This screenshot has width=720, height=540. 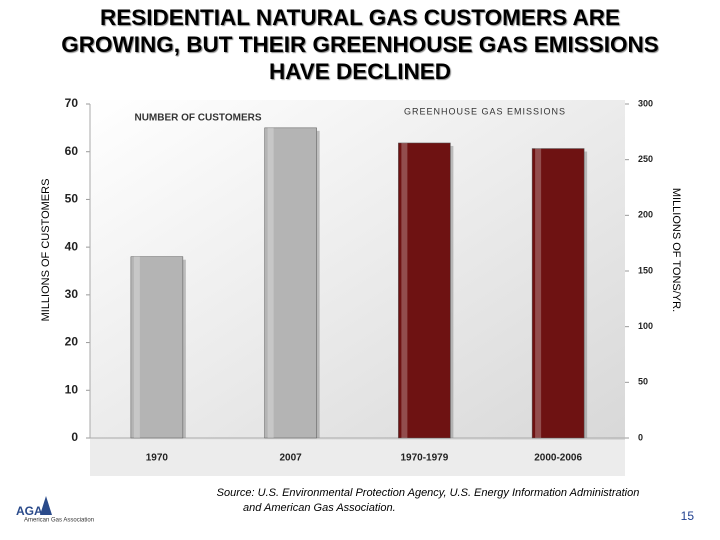 I want to click on logo-mark: AGA, so click(x=29, y=511).